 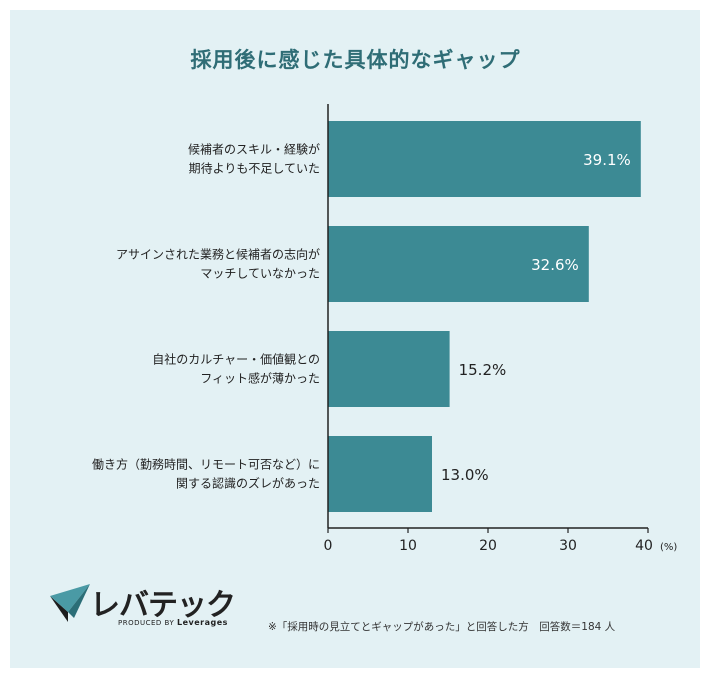 I want to click on footnote: ※「採用時の見立てとギャップがあった」と回答した方 回答数＝184 人, so click(x=442, y=627).